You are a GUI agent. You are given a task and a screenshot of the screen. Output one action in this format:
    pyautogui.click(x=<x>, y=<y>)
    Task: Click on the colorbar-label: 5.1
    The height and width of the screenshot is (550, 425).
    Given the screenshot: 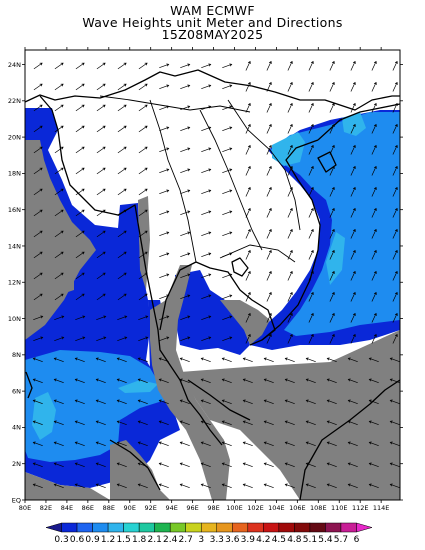 What is the action you would take?
    pyautogui.click(x=310, y=540)
    